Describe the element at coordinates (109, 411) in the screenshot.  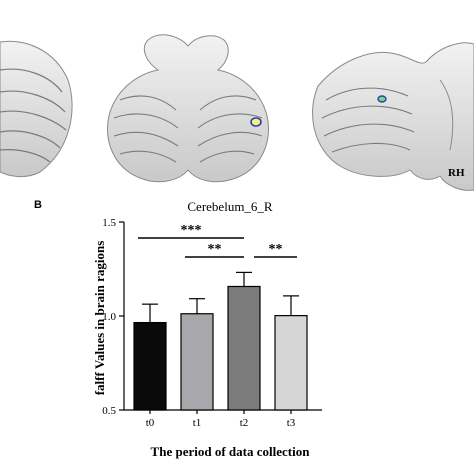
I see `y-tick-label: 0.5` at that location.